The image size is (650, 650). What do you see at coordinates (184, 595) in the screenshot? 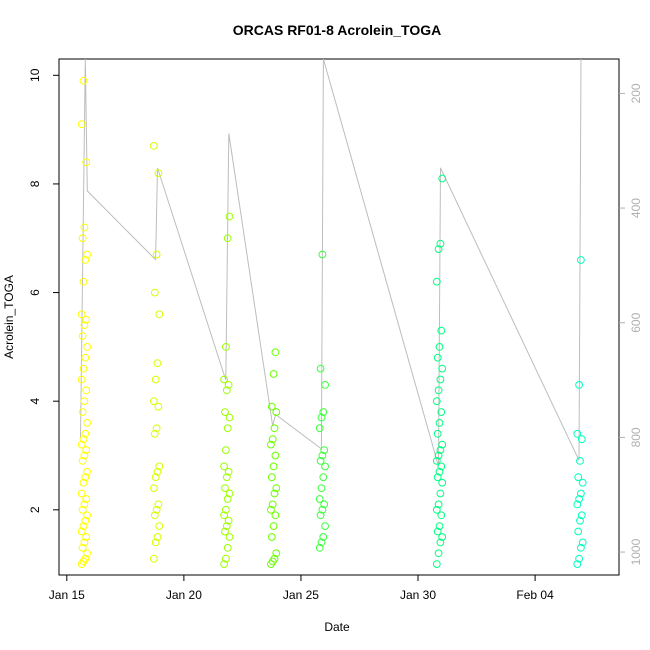
I see `x-tick-label: Jan 20` at bounding box center [184, 595].